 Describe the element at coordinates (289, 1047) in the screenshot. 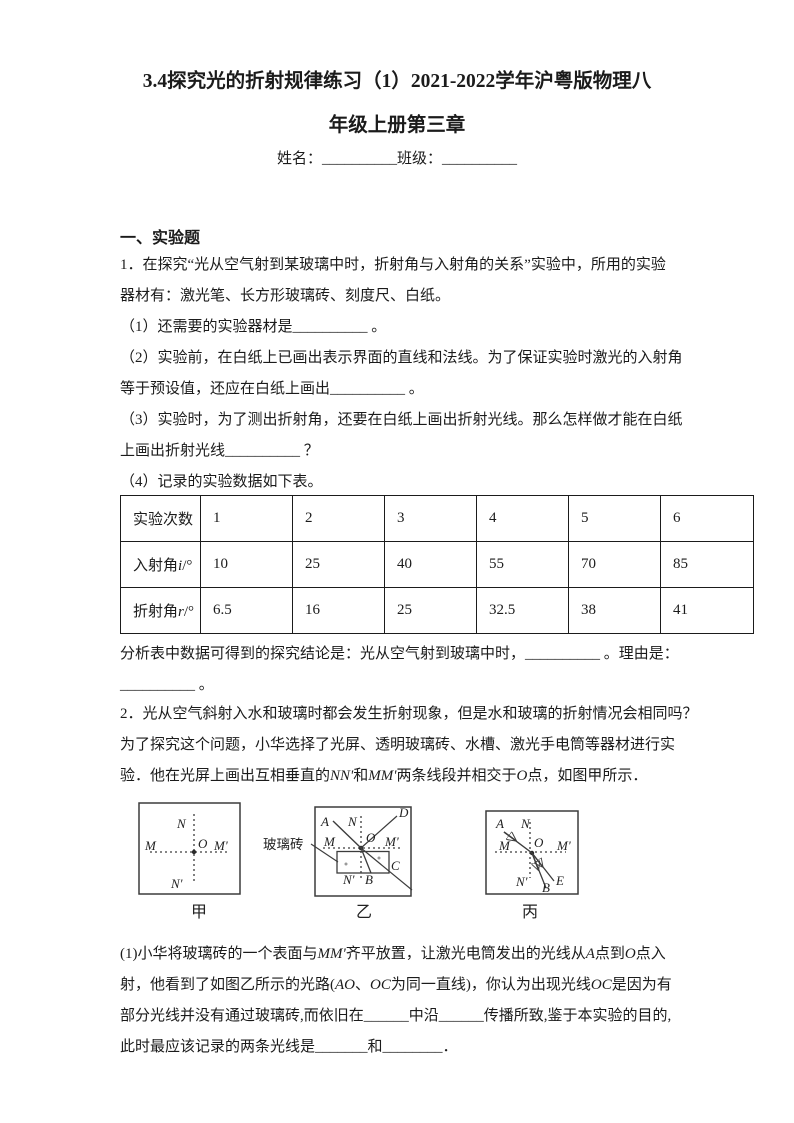

I see `part-1-blank-line: 此时最应该记录的两条光线是_______和________．` at that location.